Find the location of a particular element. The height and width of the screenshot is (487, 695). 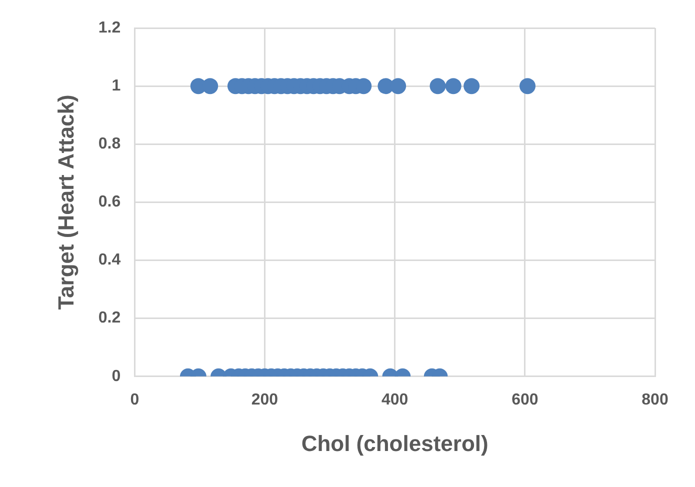

y-tick-label: 0.6 is located at coordinates (109, 202).